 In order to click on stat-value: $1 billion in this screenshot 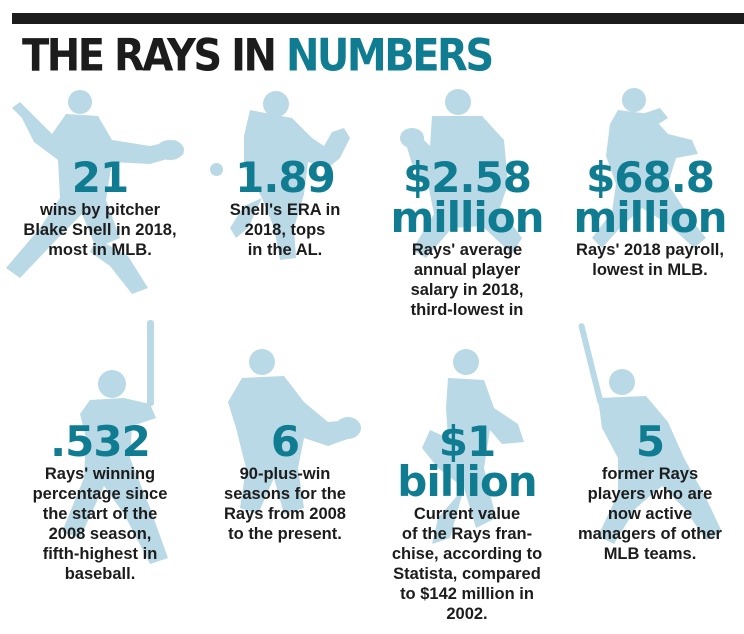, I will do `click(467, 461)`.